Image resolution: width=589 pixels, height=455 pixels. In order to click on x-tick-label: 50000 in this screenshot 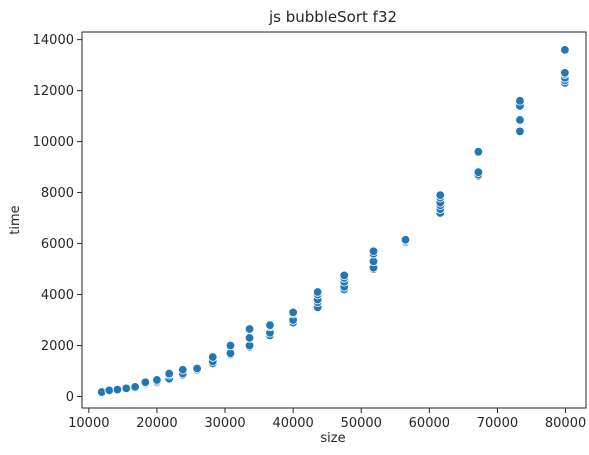, I will do `click(361, 423)`.